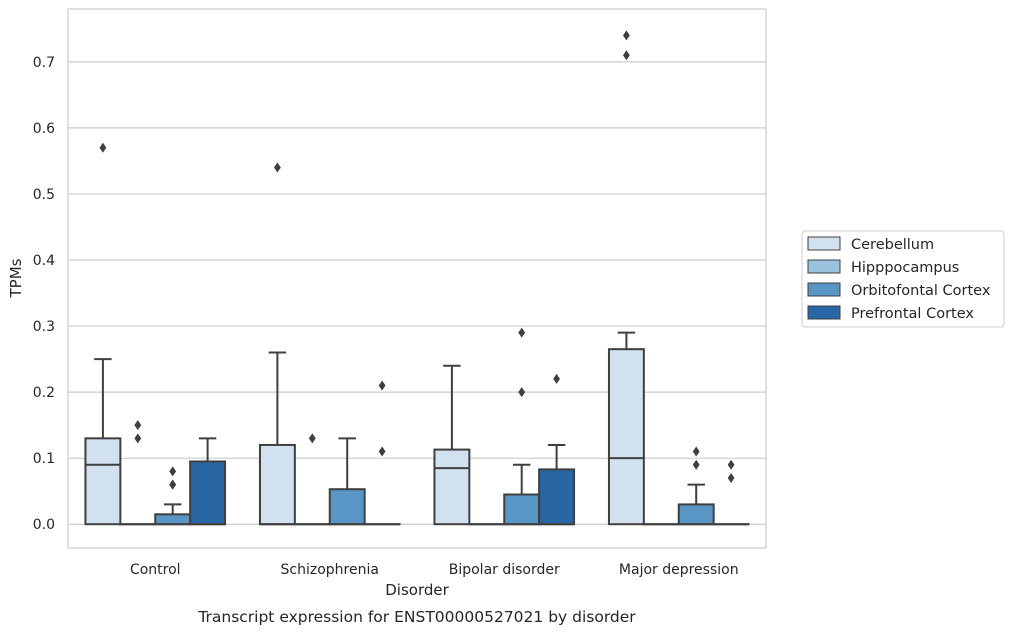 The height and width of the screenshot is (638, 1014). I want to click on legend-label: Orbitofontal Cortex, so click(921, 291).